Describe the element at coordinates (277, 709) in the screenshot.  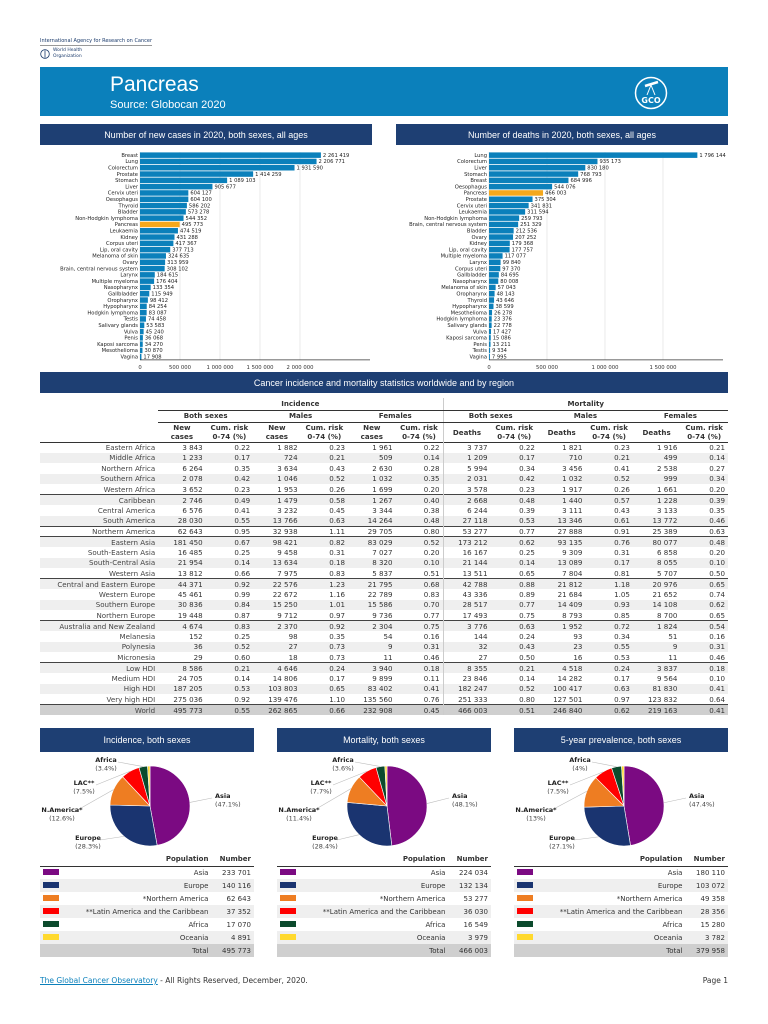
I see `cell: 262 865` at that location.